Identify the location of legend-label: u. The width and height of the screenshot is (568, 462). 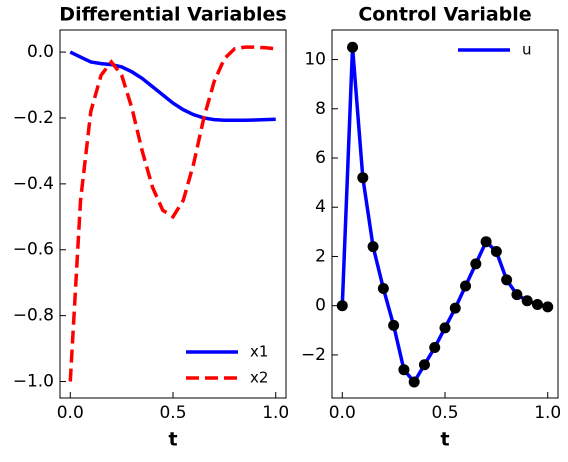
(527, 50).